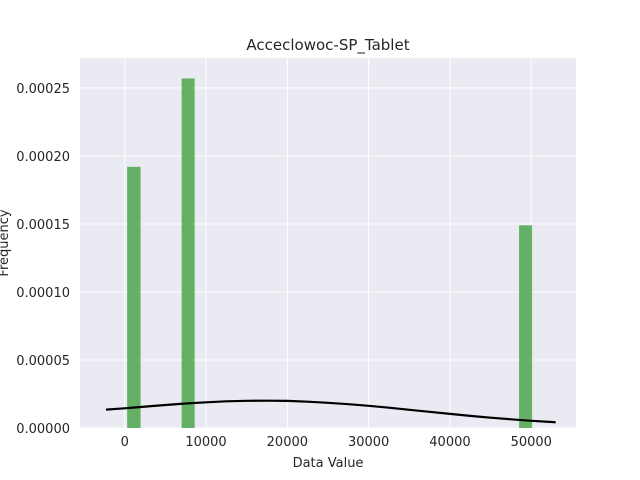 The image size is (640, 480). Describe the element at coordinates (43, 293) in the screenshot. I see `y-tick-label: 0.00010` at that location.